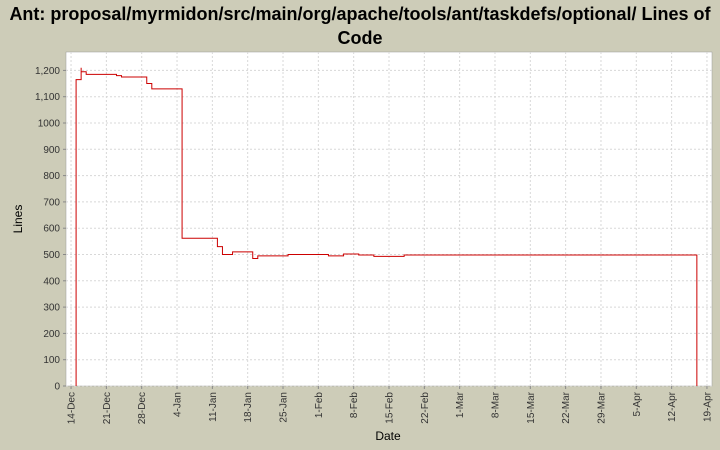 The width and height of the screenshot is (720, 450). I want to click on x-tick-label: 1-Feb, so click(319, 405).